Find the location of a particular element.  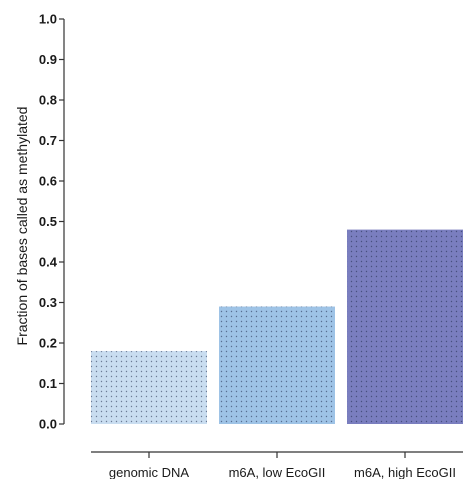

y-axis: 0.0 0.1 0.2 0.3 0.4 0.5 0.6 0.7 0.8 0.9 1.0 is located at coordinates (52, 222).